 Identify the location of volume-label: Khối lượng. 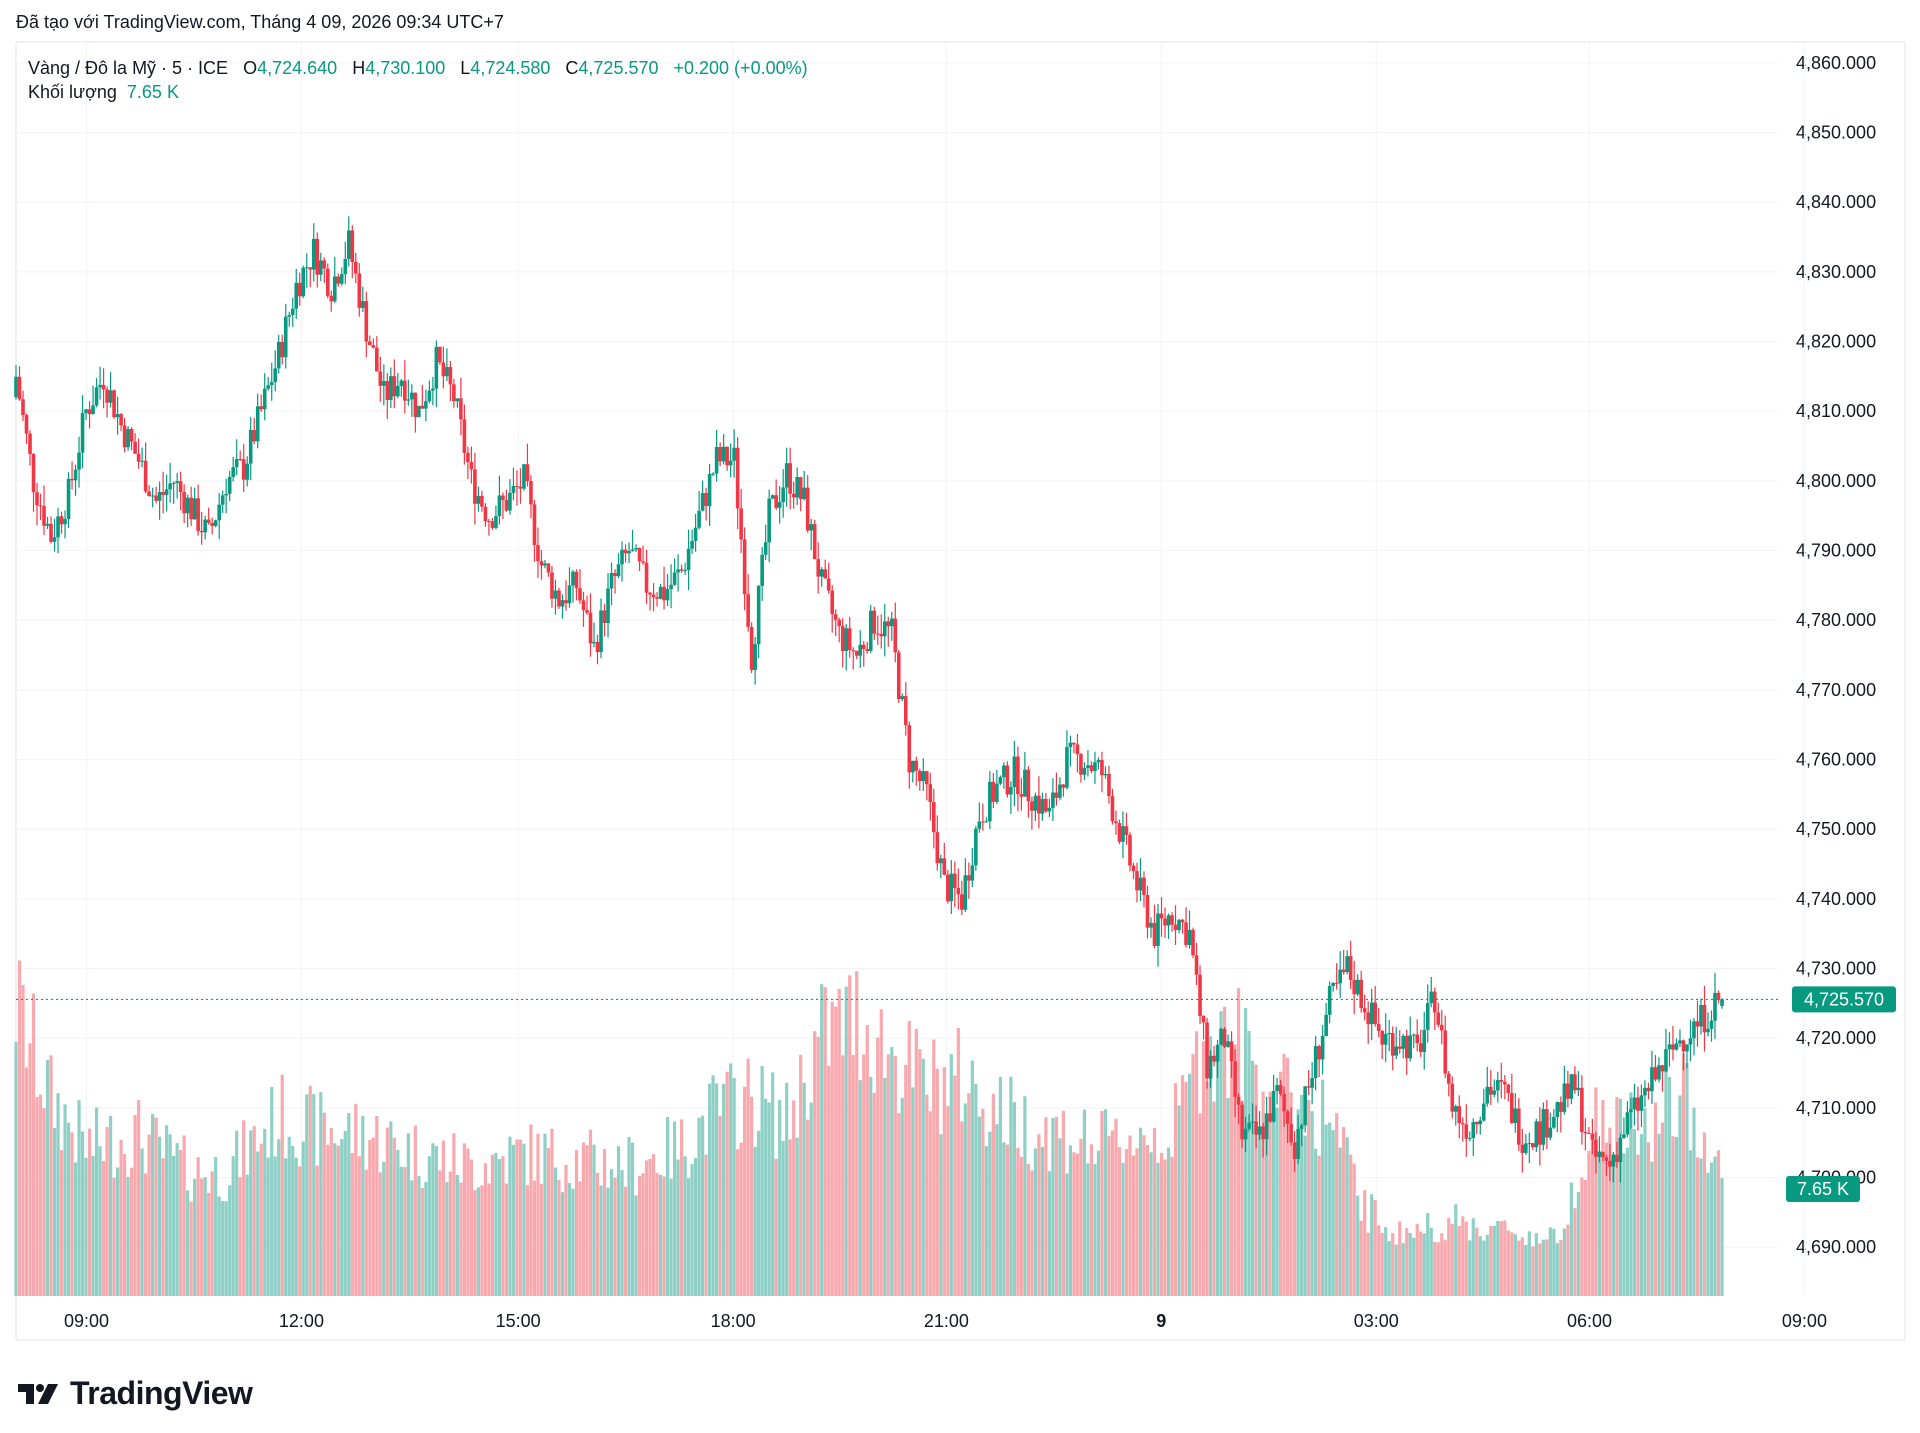
(72, 92).